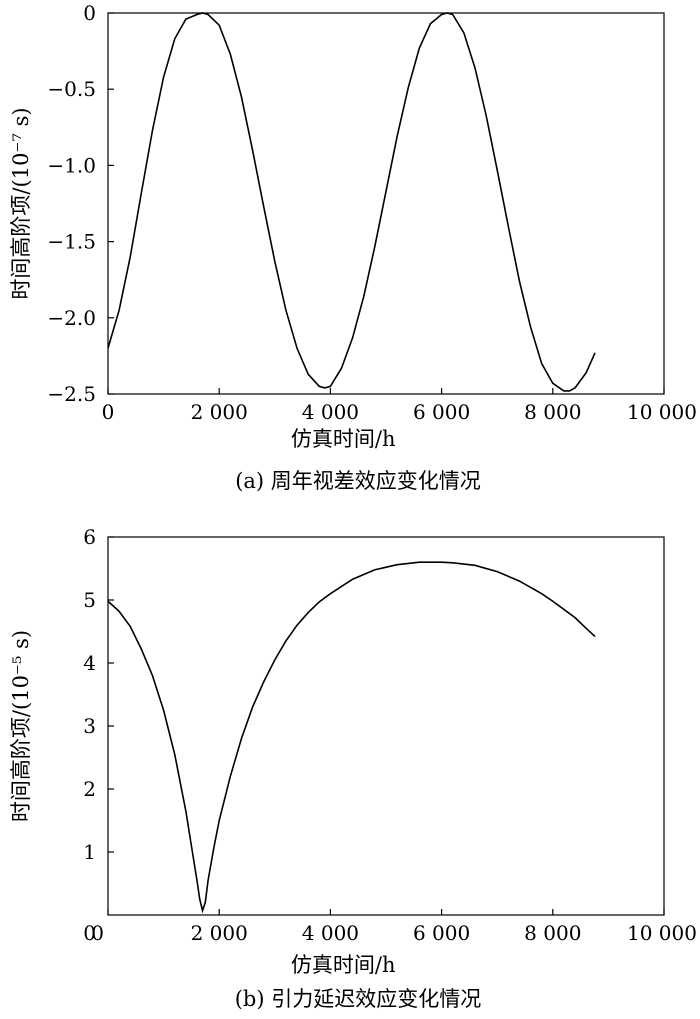 The height and width of the screenshot is (1019, 700). Describe the element at coordinates (330, 933) in the screenshot. I see `chart-1-x-tick-label: 4 000` at that location.